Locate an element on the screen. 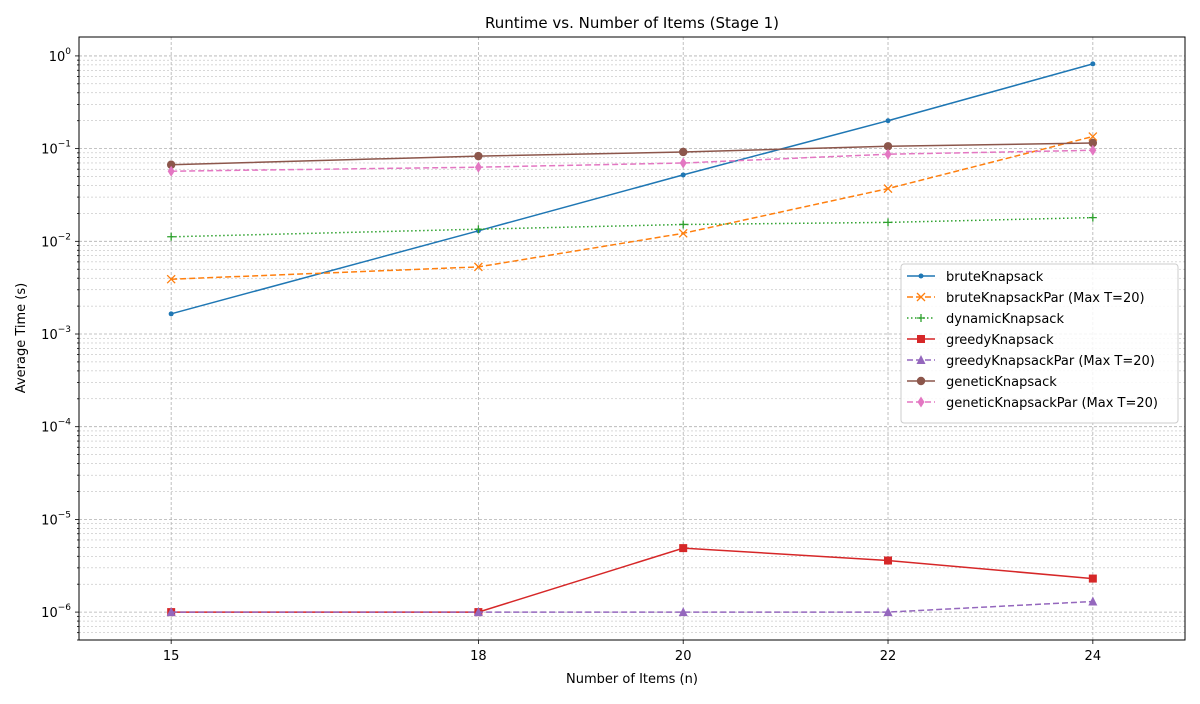 The width and height of the screenshot is (1200, 704). legend-item: geneticKnapsackPar (Max T=20) is located at coordinates (1032, 403).